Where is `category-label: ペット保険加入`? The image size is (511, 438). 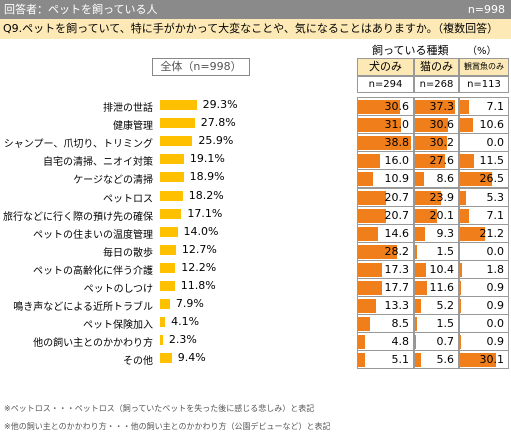 category-label: ペット保険加入 is located at coordinates (118, 326).